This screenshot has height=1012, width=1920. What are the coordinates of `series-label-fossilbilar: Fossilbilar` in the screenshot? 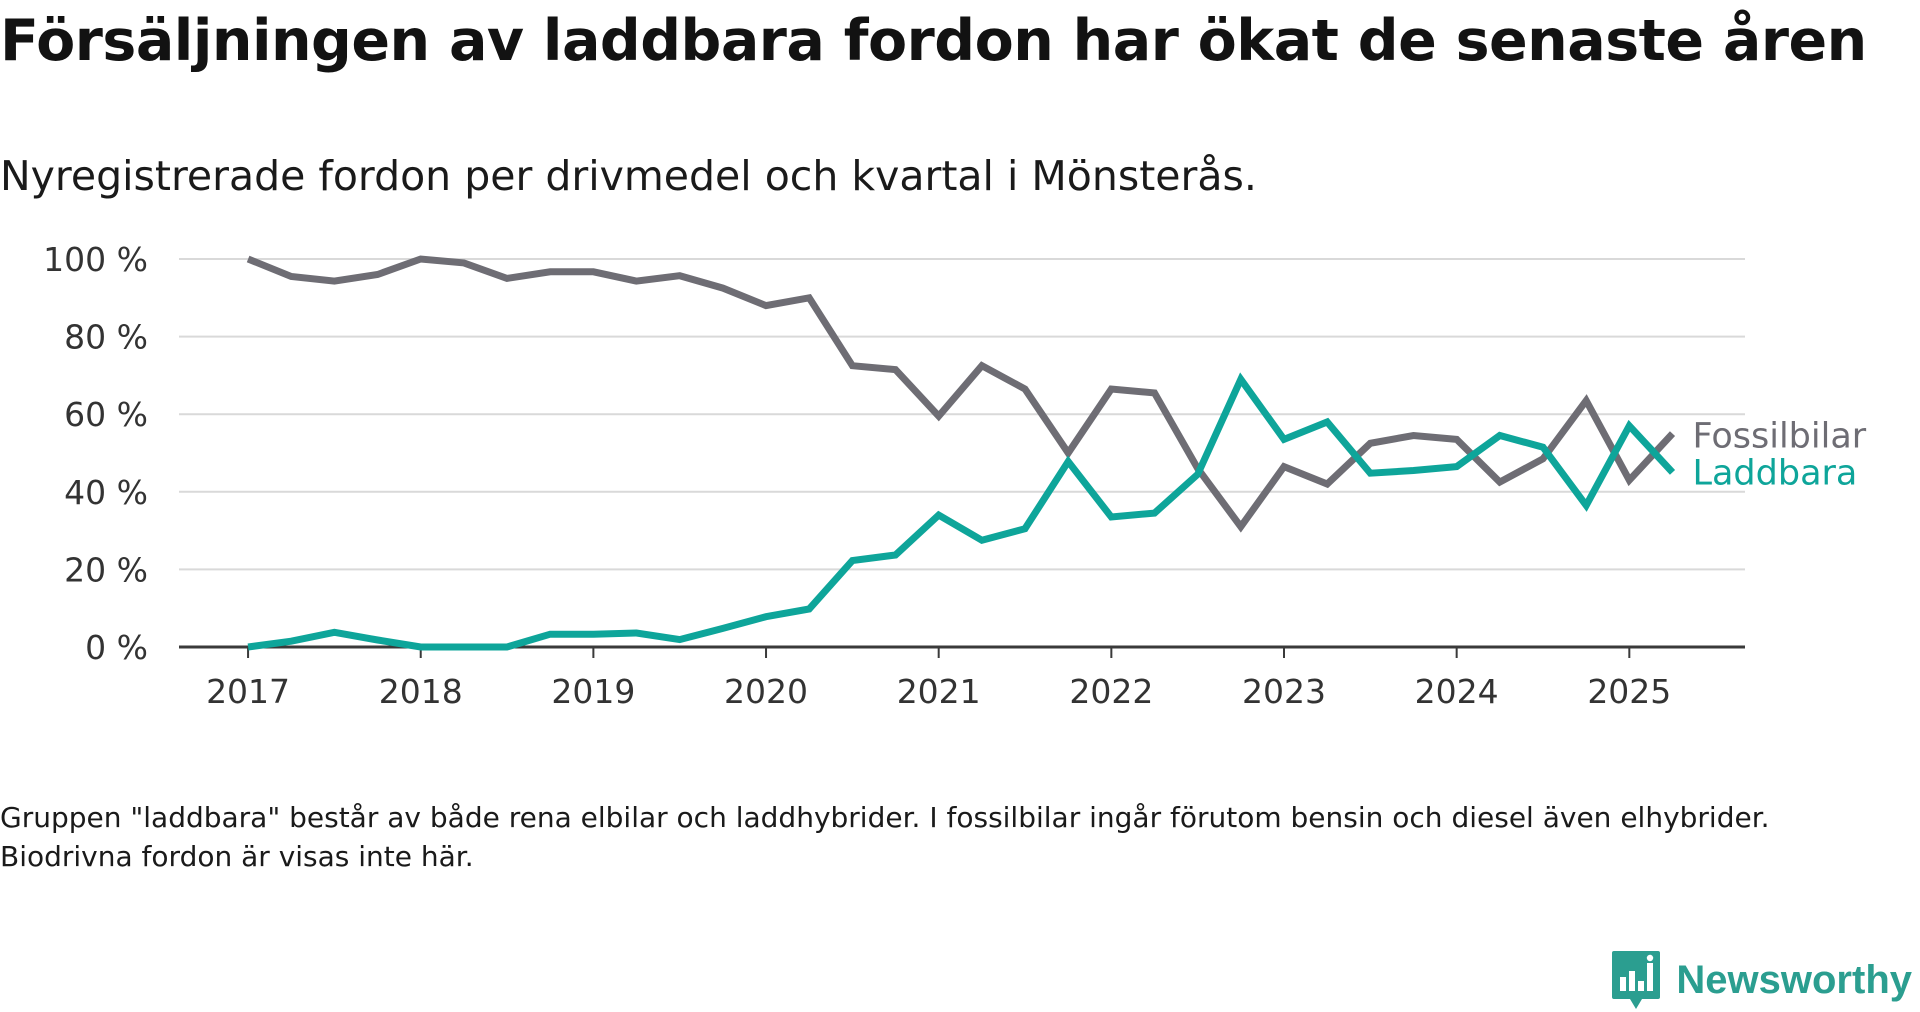 It's located at (1779, 437).